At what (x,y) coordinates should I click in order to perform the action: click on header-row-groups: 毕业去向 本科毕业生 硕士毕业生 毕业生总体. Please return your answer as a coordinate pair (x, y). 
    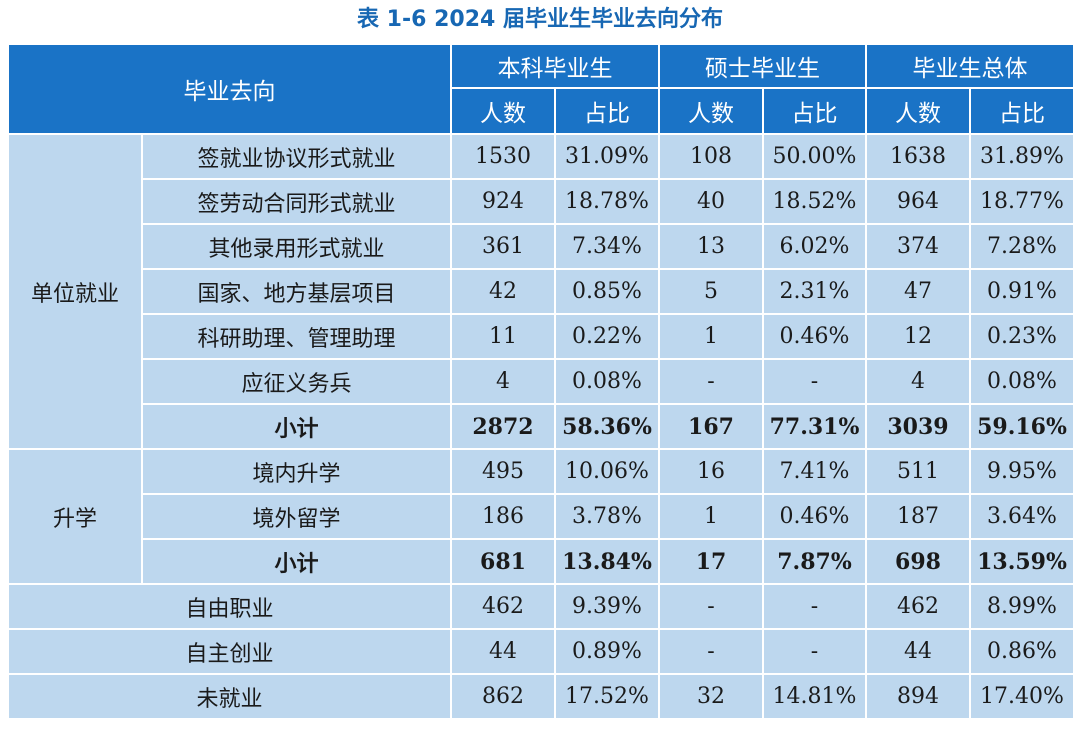
    Looking at the image, I should click on (541, 89).